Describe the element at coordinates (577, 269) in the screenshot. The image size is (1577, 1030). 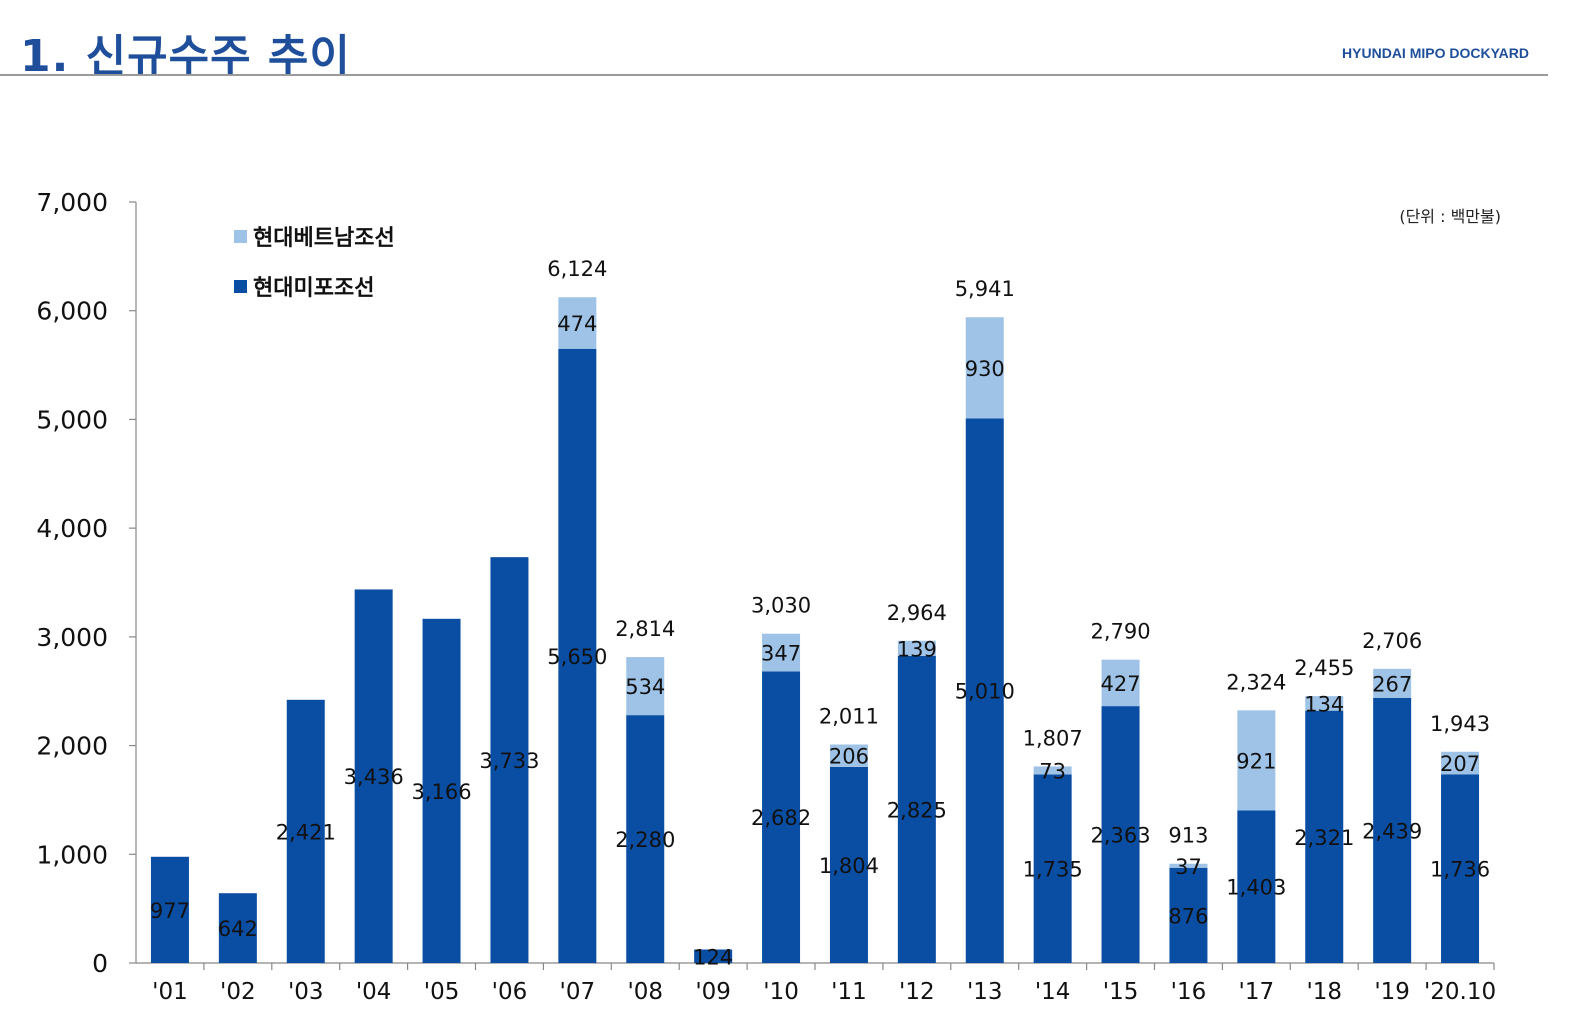
I see `data-label-total: 6,124` at that location.